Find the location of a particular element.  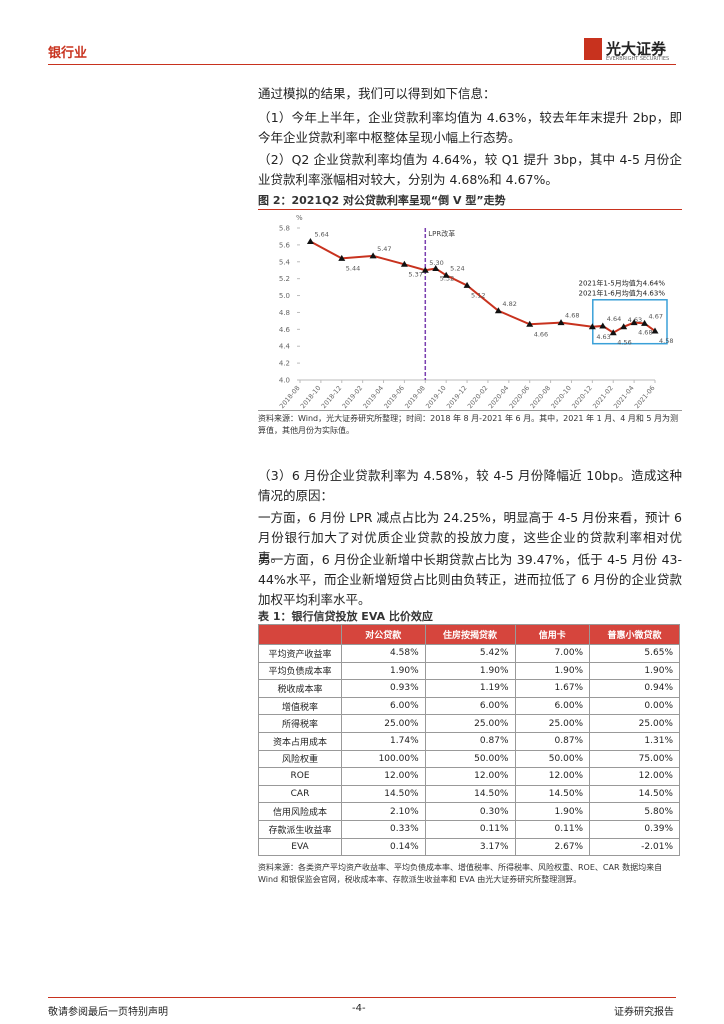

x-tick-label: 2020-04 is located at coordinates (499, 397).